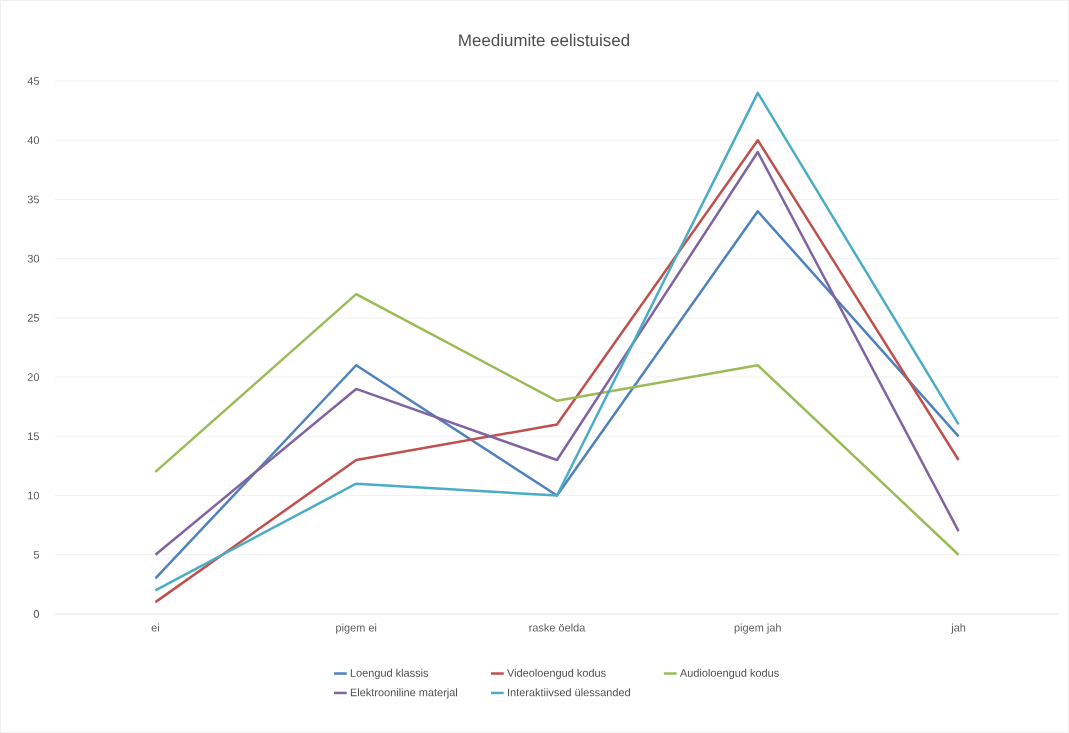 The image size is (1069, 733). What do you see at coordinates (729, 674) in the screenshot?
I see `legend-label: Audioloengud kodus` at bounding box center [729, 674].